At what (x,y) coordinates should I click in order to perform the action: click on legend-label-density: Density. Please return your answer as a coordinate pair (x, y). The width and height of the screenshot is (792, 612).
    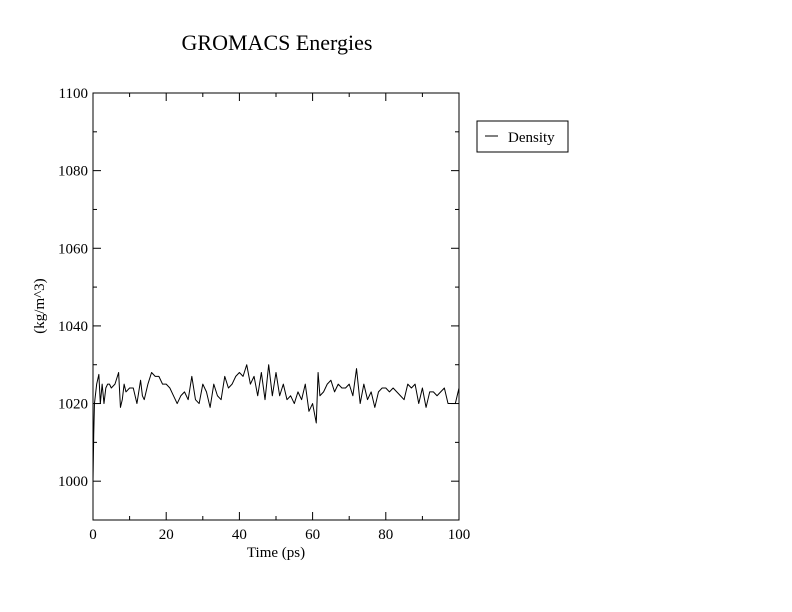
    Looking at the image, I should click on (531, 138).